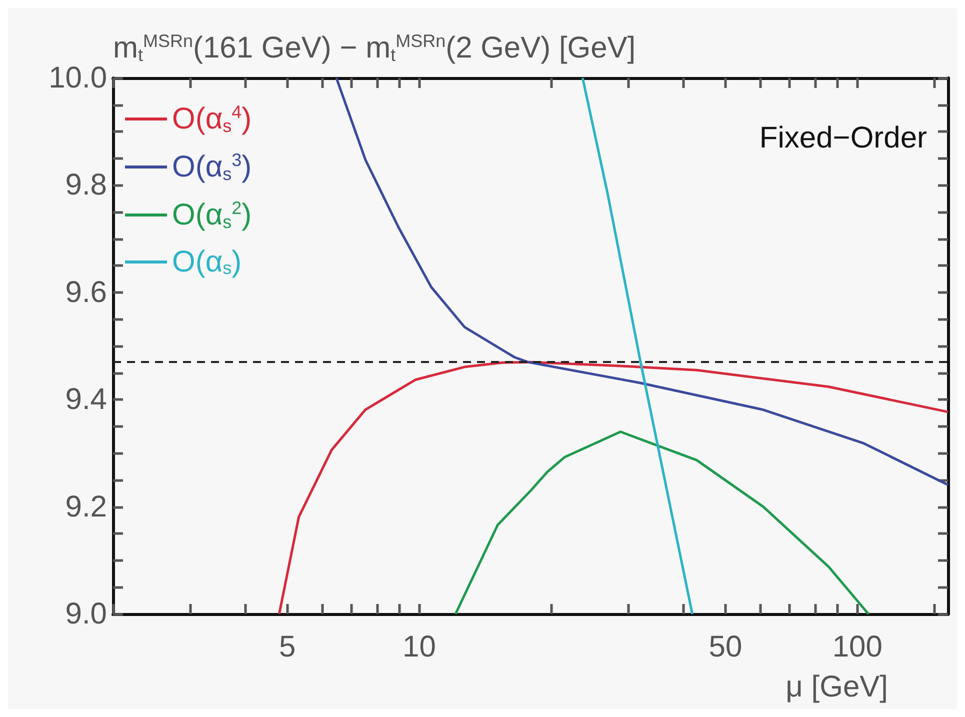  Describe the element at coordinates (86, 507) in the screenshot. I see `y-tick-label: 9.2` at that location.